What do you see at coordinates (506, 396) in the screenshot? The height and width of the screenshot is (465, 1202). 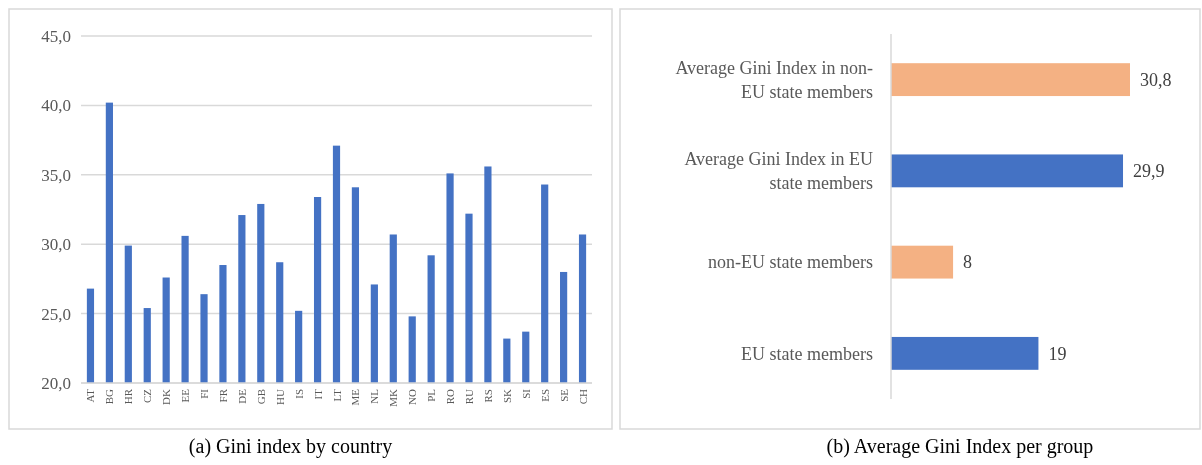 I see `x-tick-label: SK` at bounding box center [506, 396].